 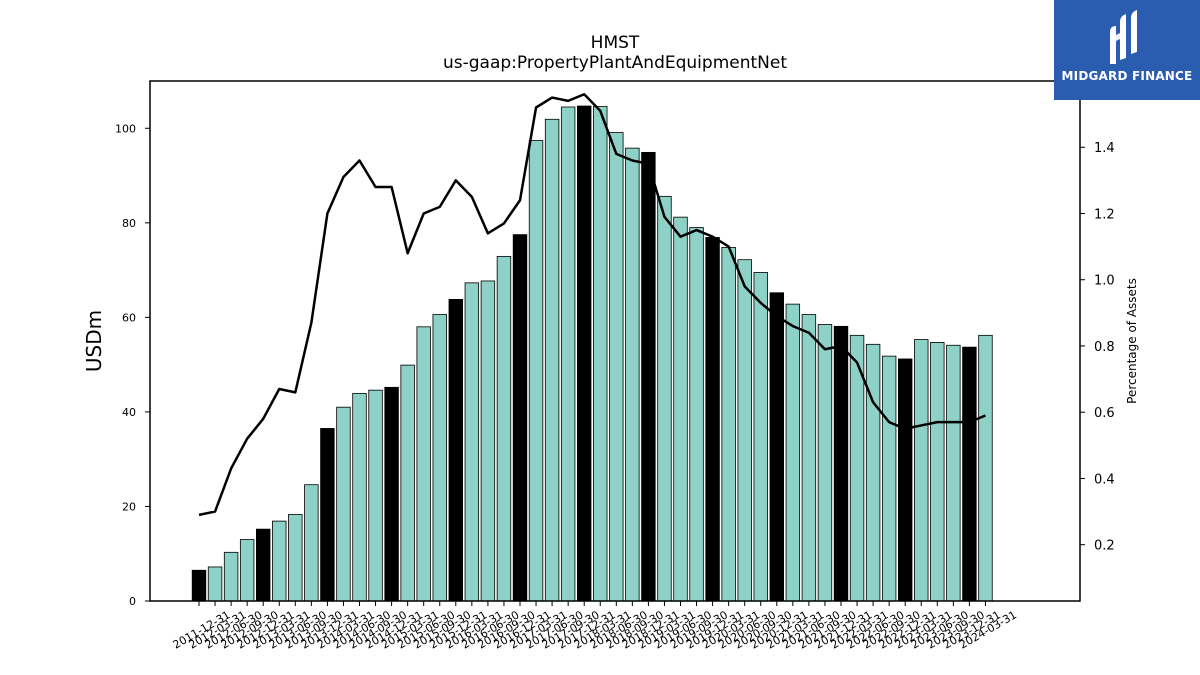 I want to click on y-right-tick-label: 0.8, so click(x=1104, y=347).